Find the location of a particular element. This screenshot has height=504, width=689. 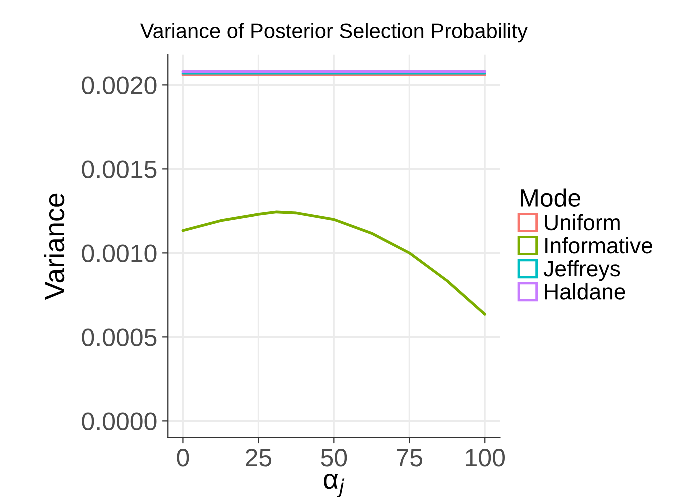

y-tick-label: 0.0020 is located at coordinates (119, 85).